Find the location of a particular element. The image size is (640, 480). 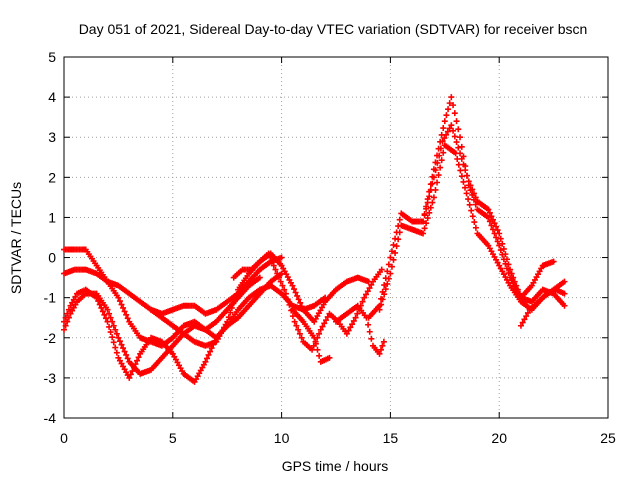

series-sat-l is located at coordinates (542, 307).